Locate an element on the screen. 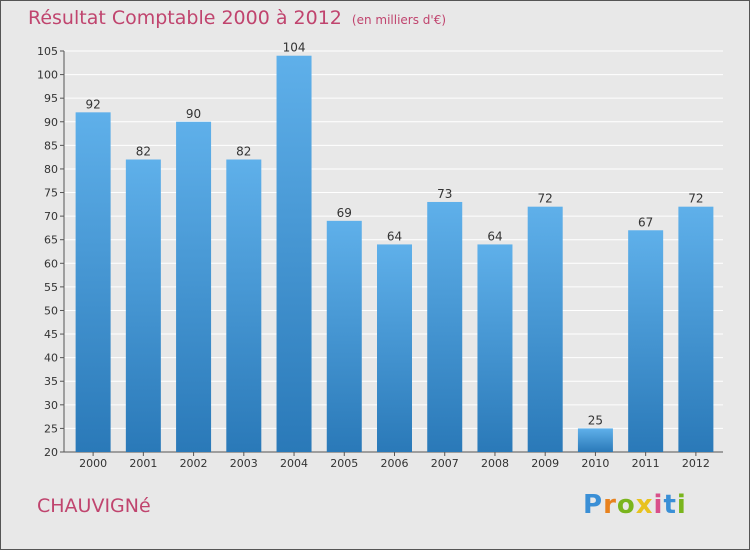  x-tick-label-2006: 2006 is located at coordinates (395, 463).